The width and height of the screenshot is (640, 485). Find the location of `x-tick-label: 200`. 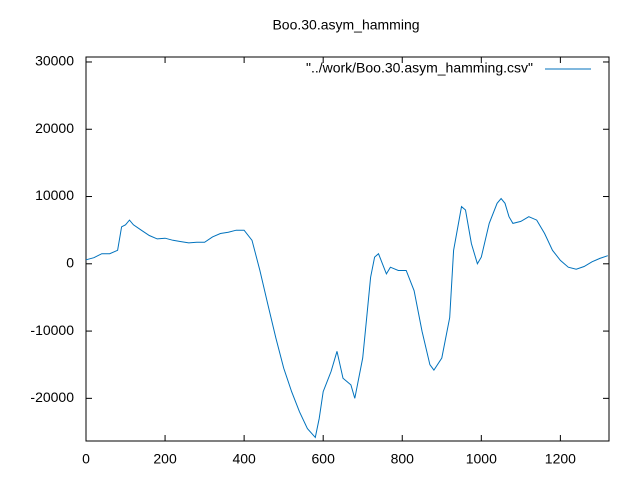

x-tick-label: 200 is located at coordinates (165, 459).